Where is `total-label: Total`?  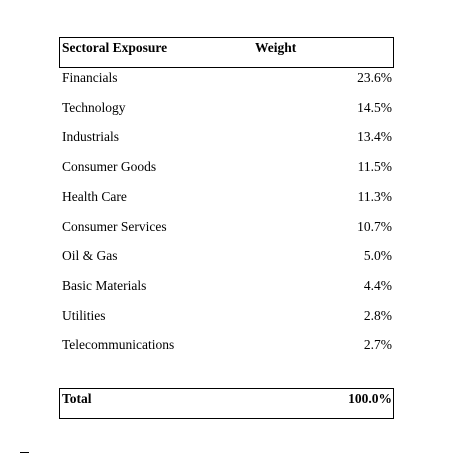 total-label: Total is located at coordinates (77, 398).